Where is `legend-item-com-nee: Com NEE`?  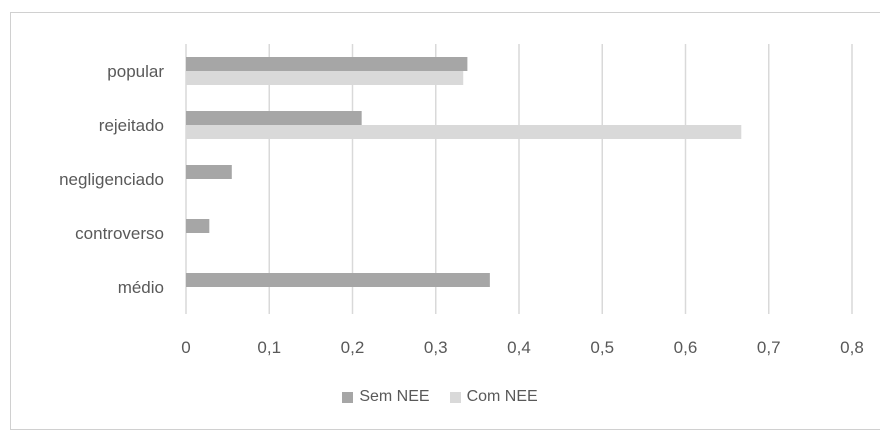
legend-item-com-nee: Com NEE is located at coordinates (493, 397).